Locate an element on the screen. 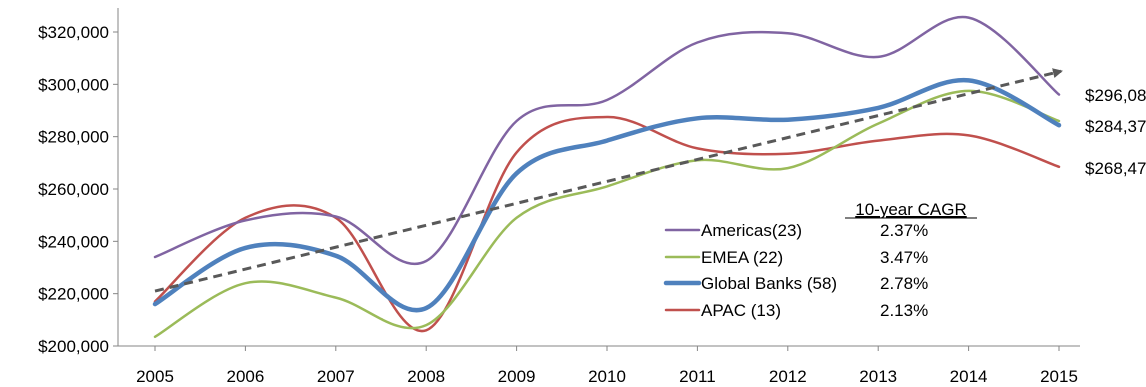 This screenshot has height=387, width=1146. x-tick-label: 2012 is located at coordinates (788, 376).